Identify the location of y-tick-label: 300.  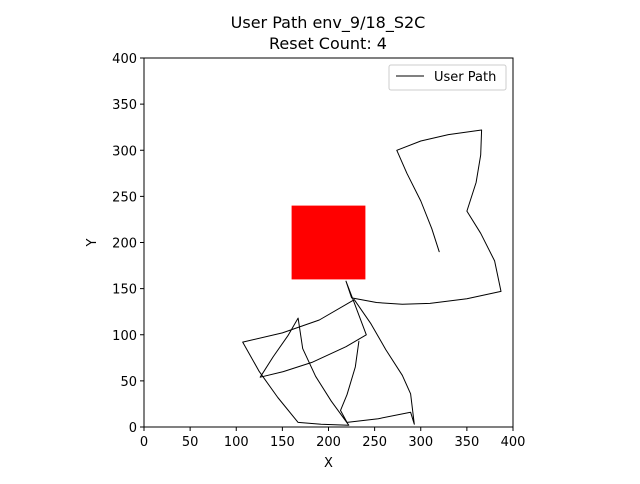
(124, 151).